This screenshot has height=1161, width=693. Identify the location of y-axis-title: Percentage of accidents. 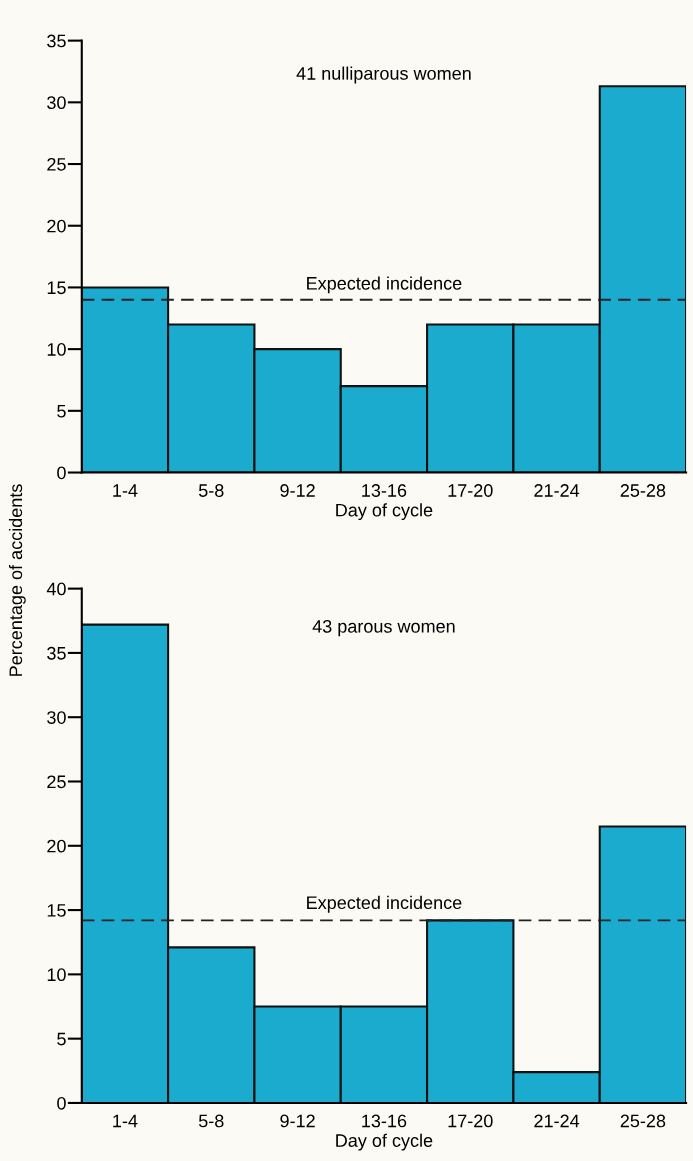
(17, 580).